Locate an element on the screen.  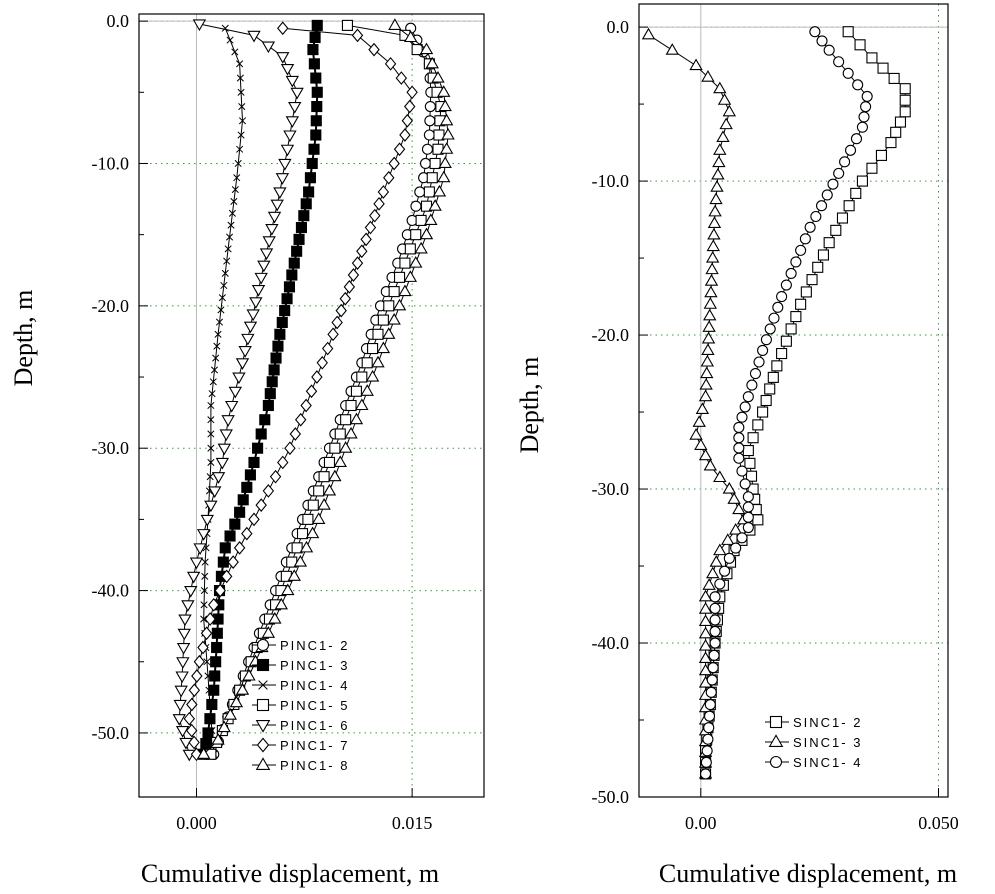
legend-item: PINC1- 4 is located at coordinates (299, 685).